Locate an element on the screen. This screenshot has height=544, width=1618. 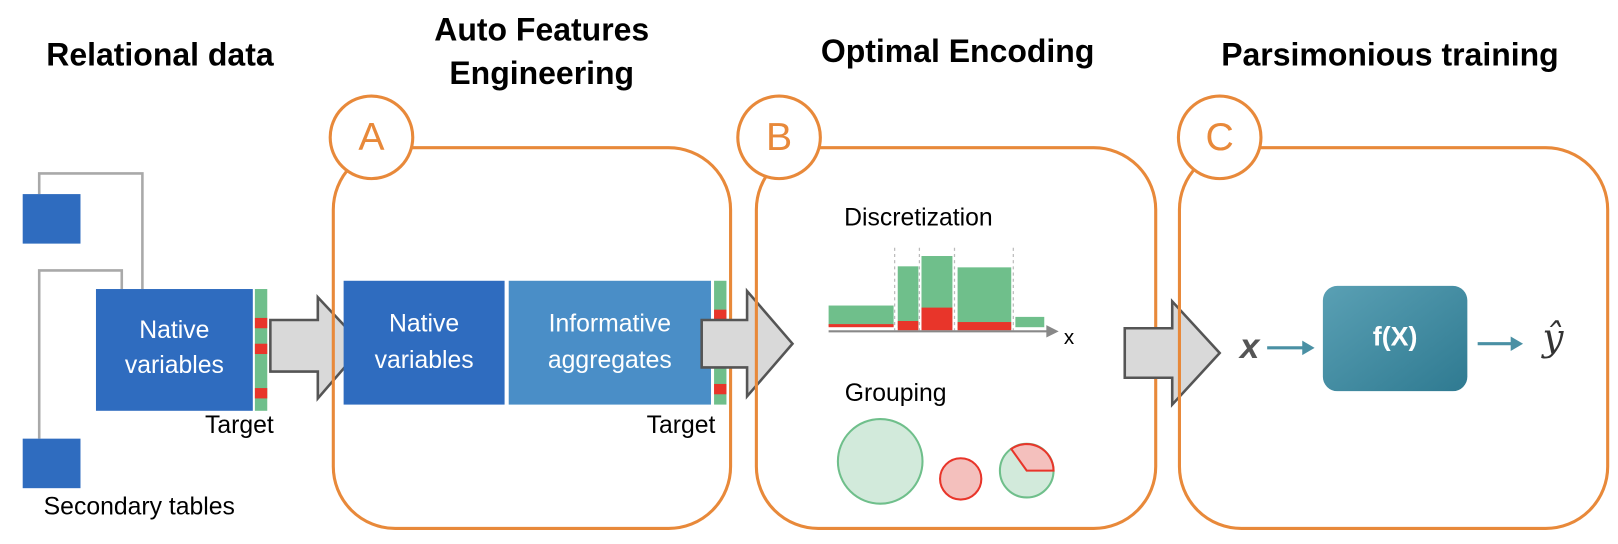
section-label: Grouping is located at coordinates (896, 393).